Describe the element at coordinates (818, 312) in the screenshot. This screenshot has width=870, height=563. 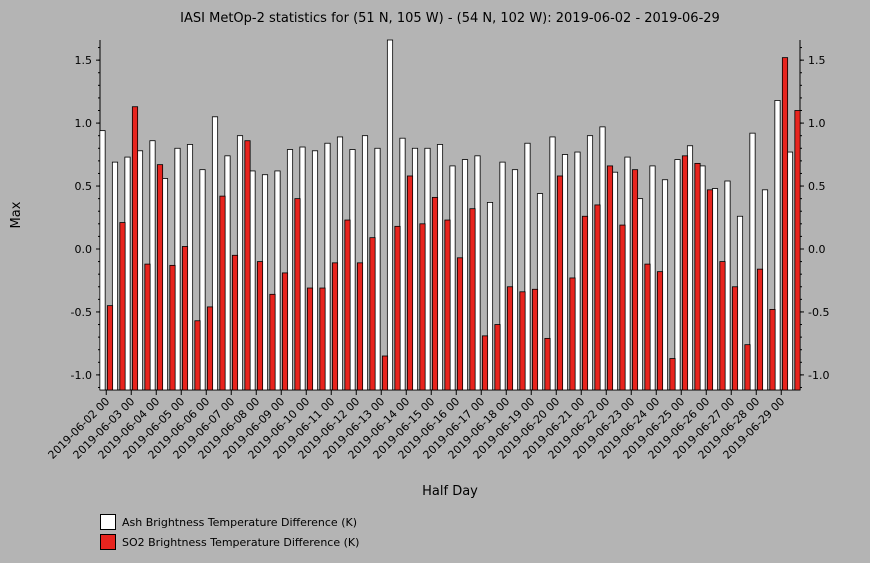
I see `y-tick-label-right: -0.5` at that location.